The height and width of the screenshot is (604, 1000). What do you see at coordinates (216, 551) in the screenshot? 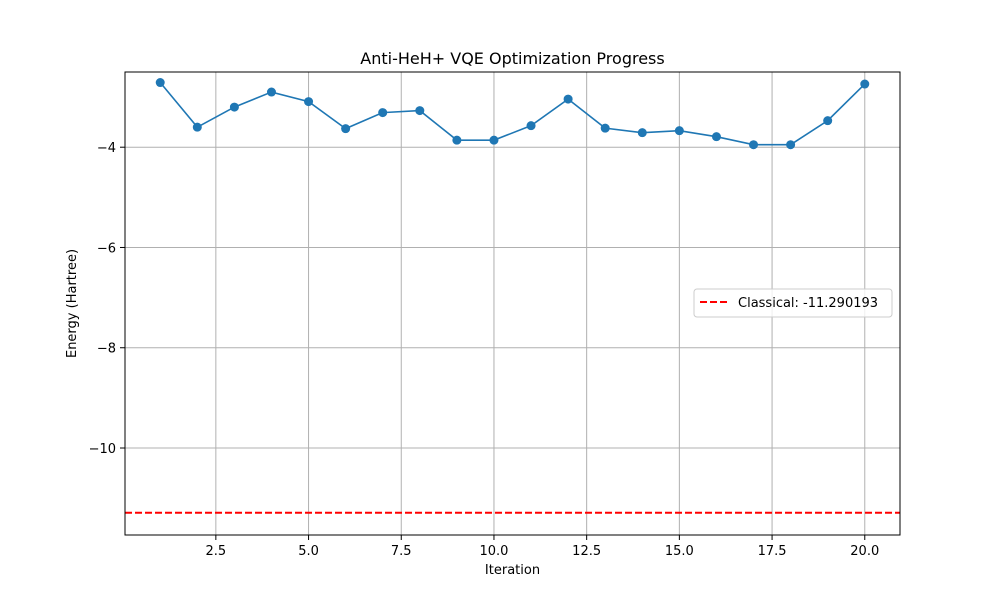
I see `x-tick-label: 2.5` at bounding box center [216, 551].